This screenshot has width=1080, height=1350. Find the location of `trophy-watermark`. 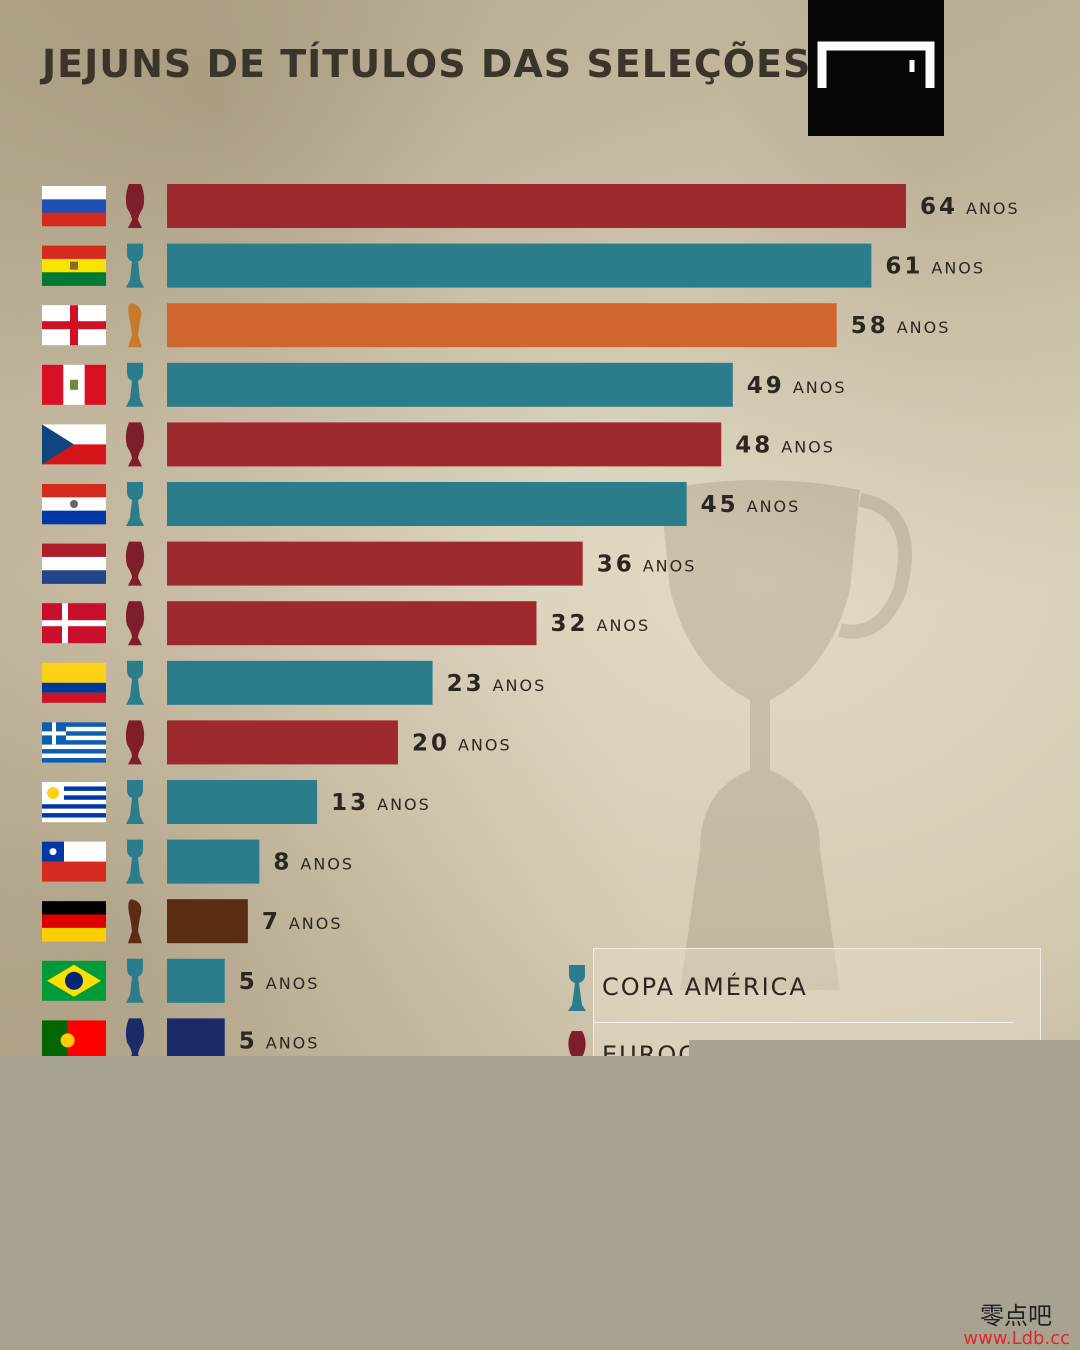

trophy-watermark is located at coordinates (786, 735).